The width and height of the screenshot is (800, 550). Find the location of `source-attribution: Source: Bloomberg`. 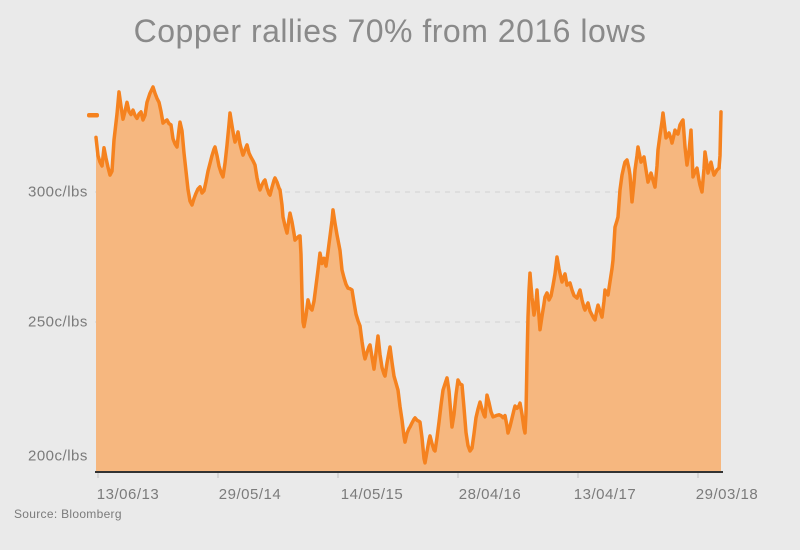

source-attribution: Source: Bloomberg is located at coordinates (68, 514).